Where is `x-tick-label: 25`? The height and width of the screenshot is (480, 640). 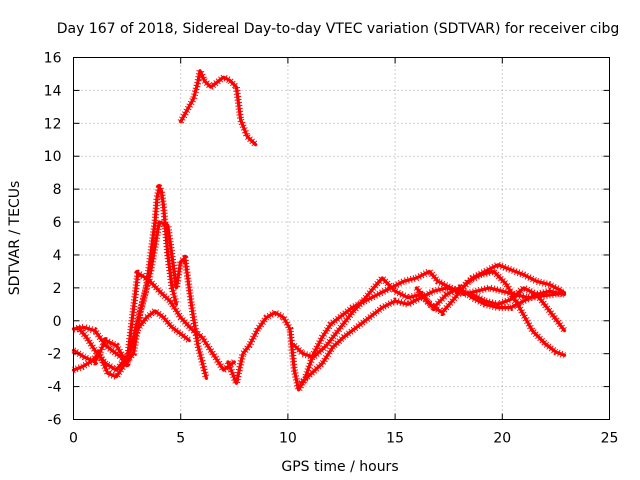
x-tick-label: 25 is located at coordinates (610, 439).